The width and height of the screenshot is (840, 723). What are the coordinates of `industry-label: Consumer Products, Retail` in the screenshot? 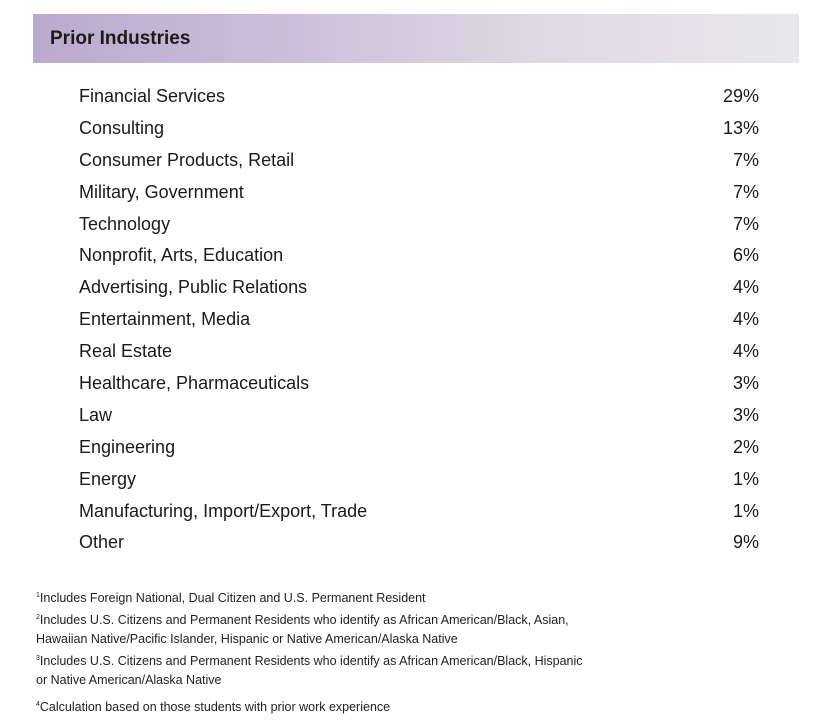 It's located at (187, 159).